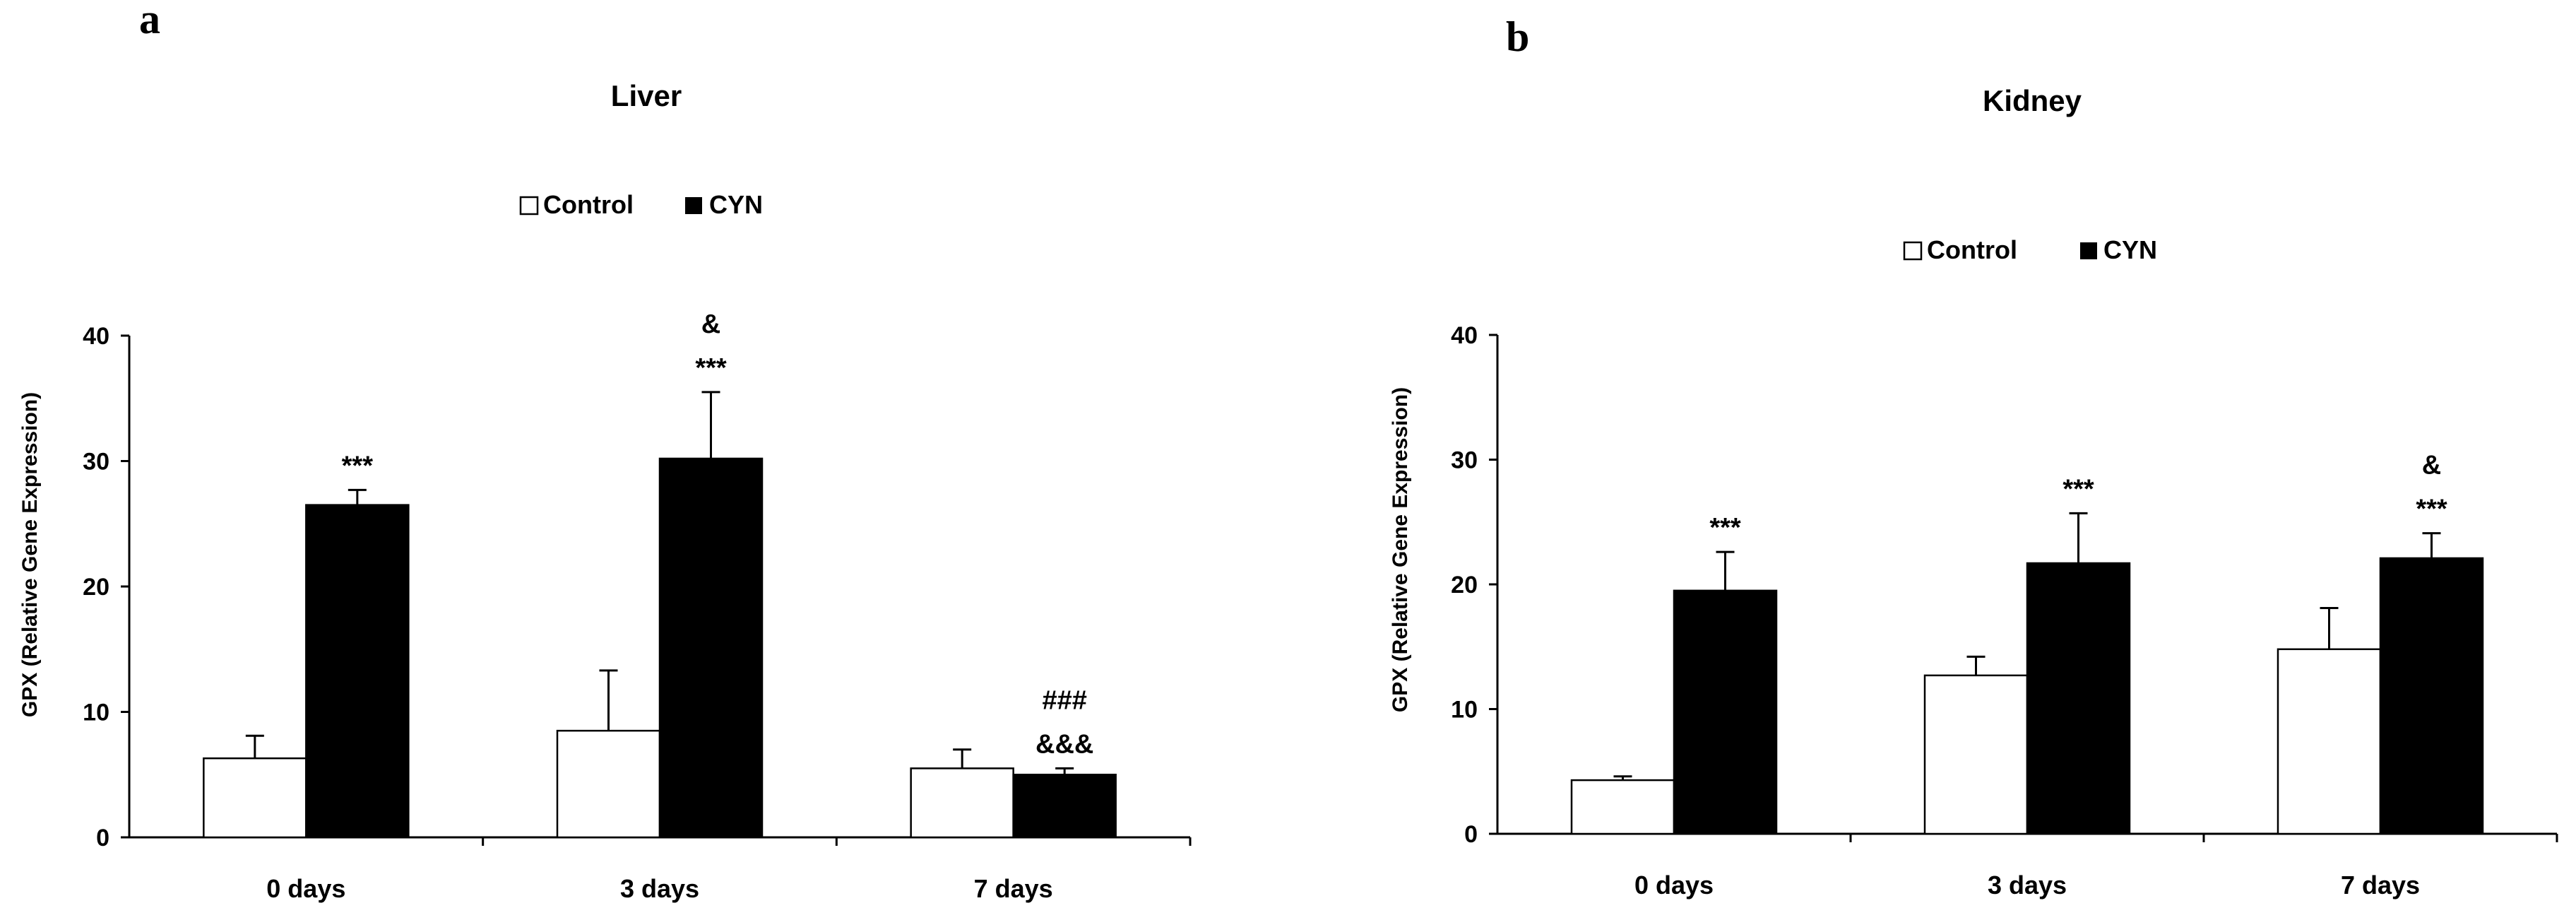 This screenshot has height=920, width=2576. What do you see at coordinates (1064, 700) in the screenshot?
I see `significance-label: ###` at bounding box center [1064, 700].